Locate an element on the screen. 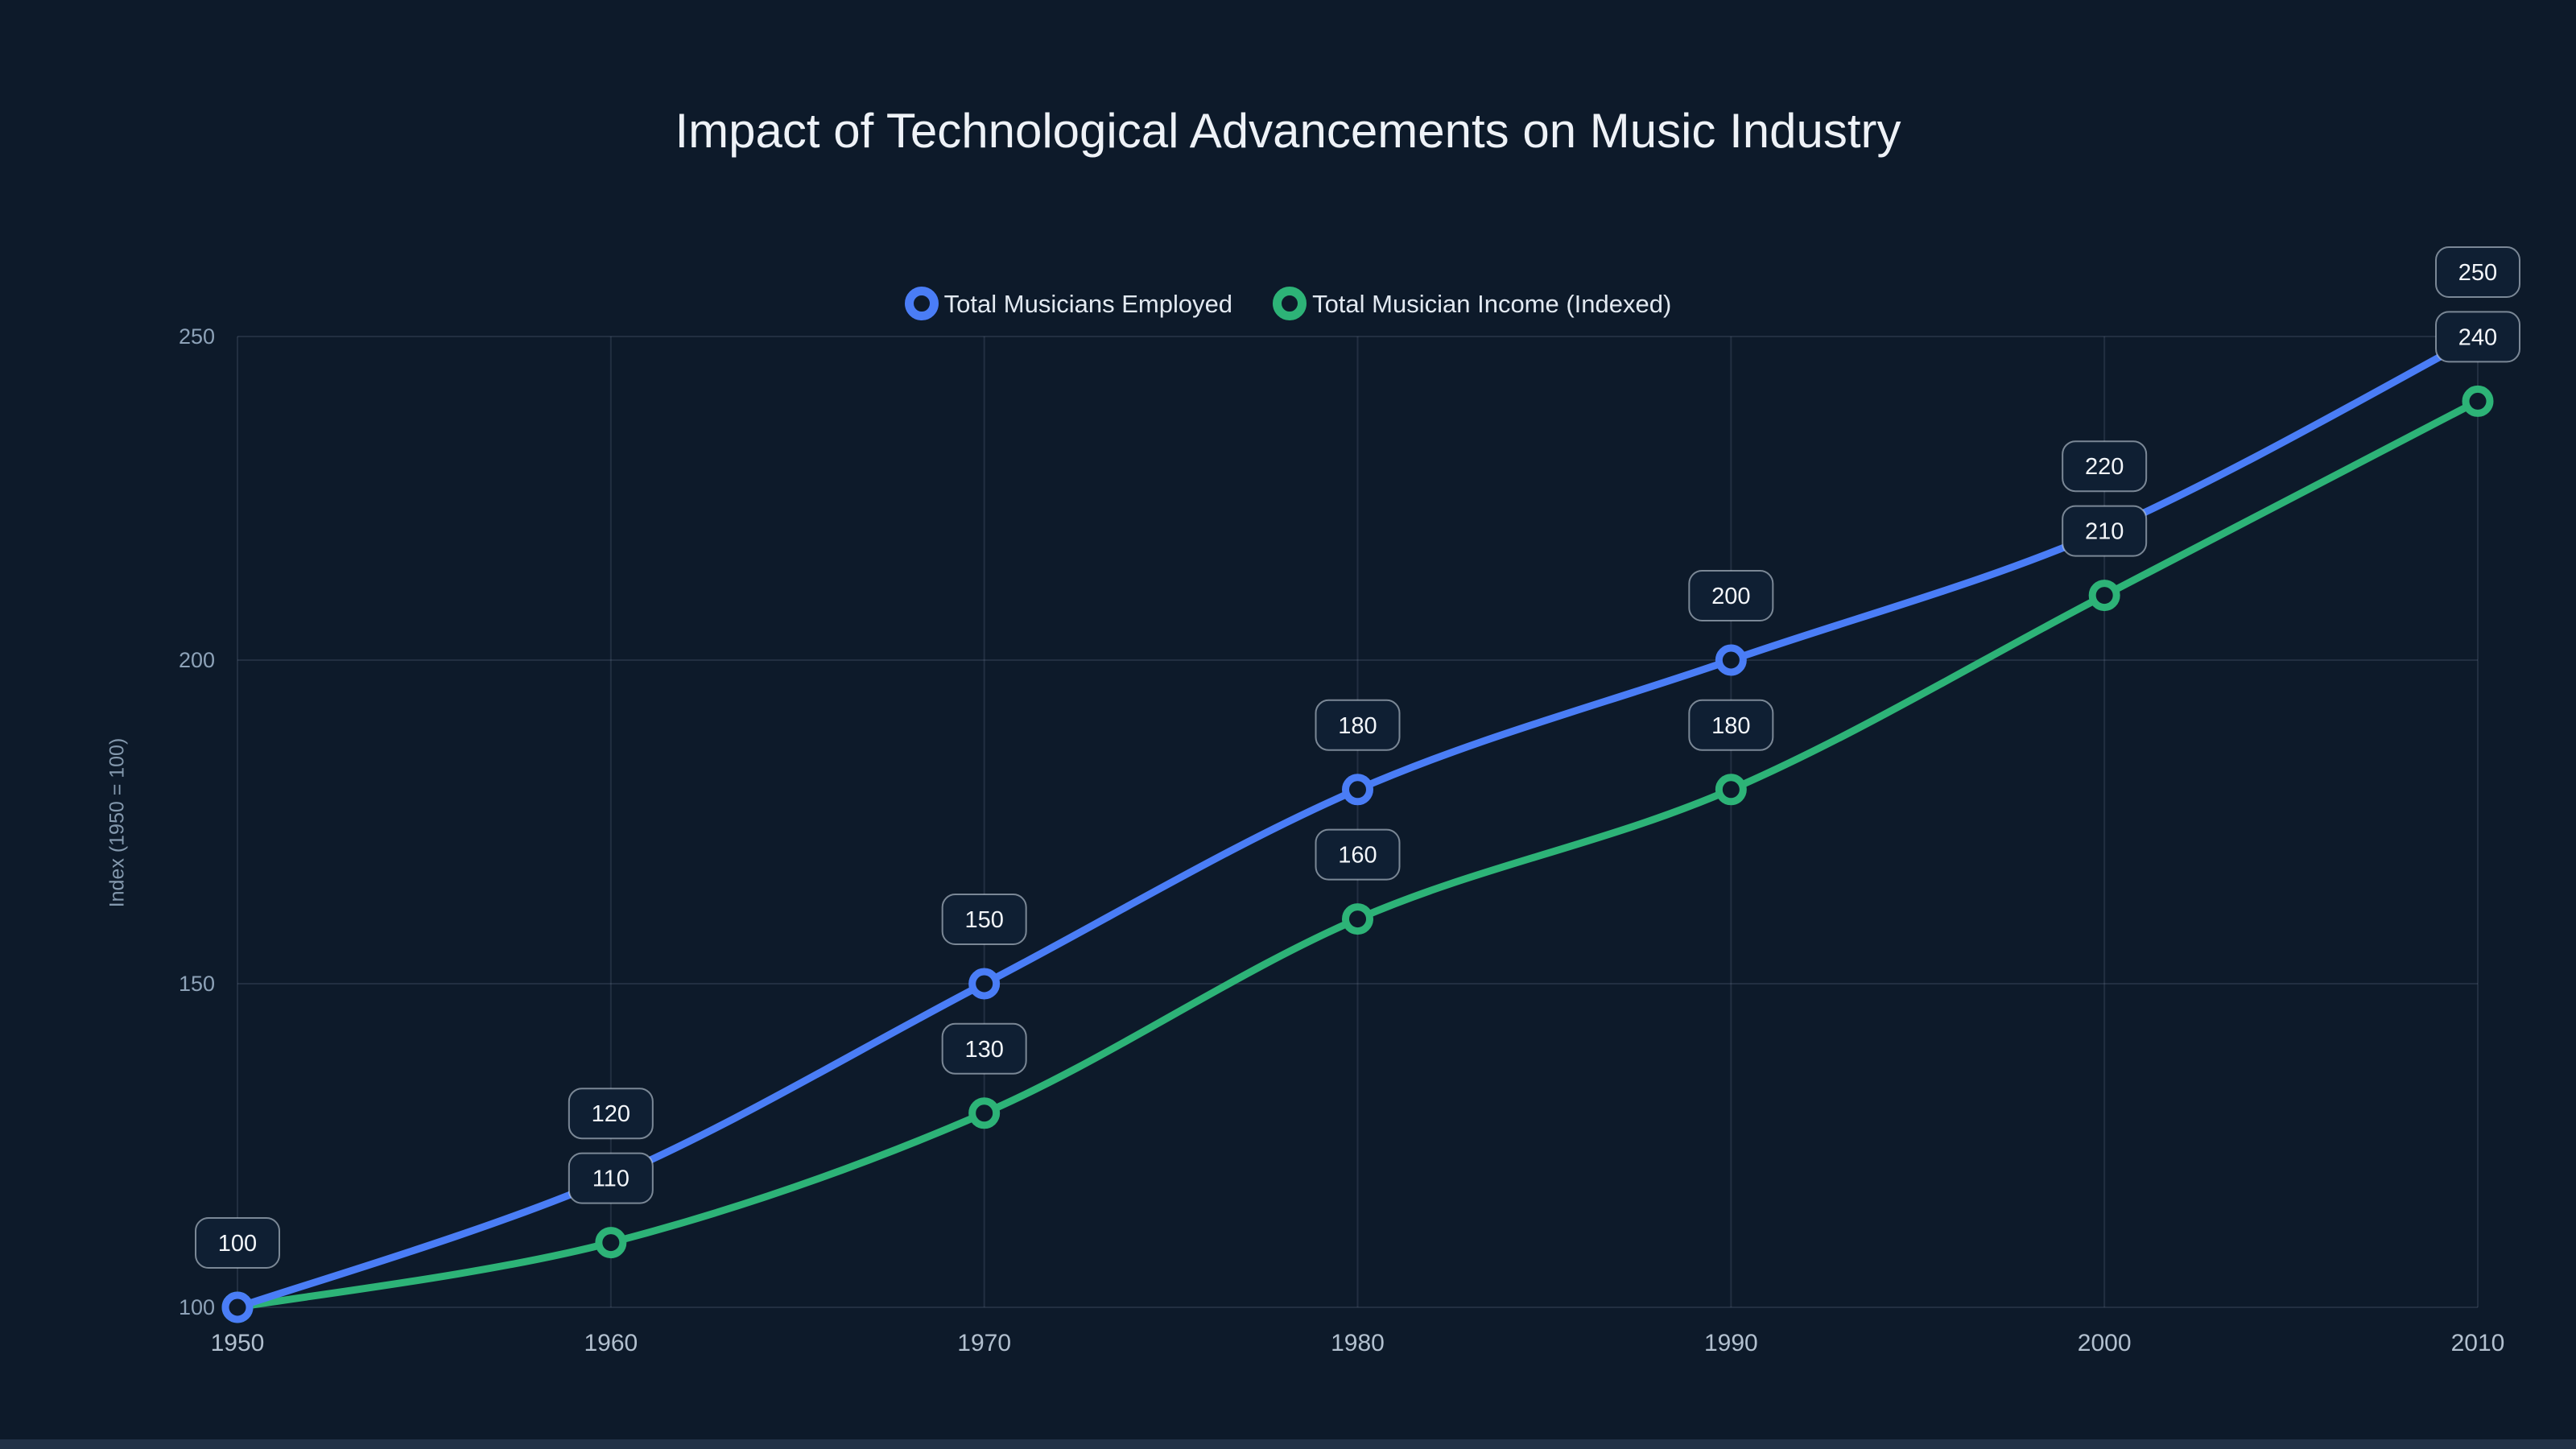  data-label: 220 is located at coordinates (2104, 467).